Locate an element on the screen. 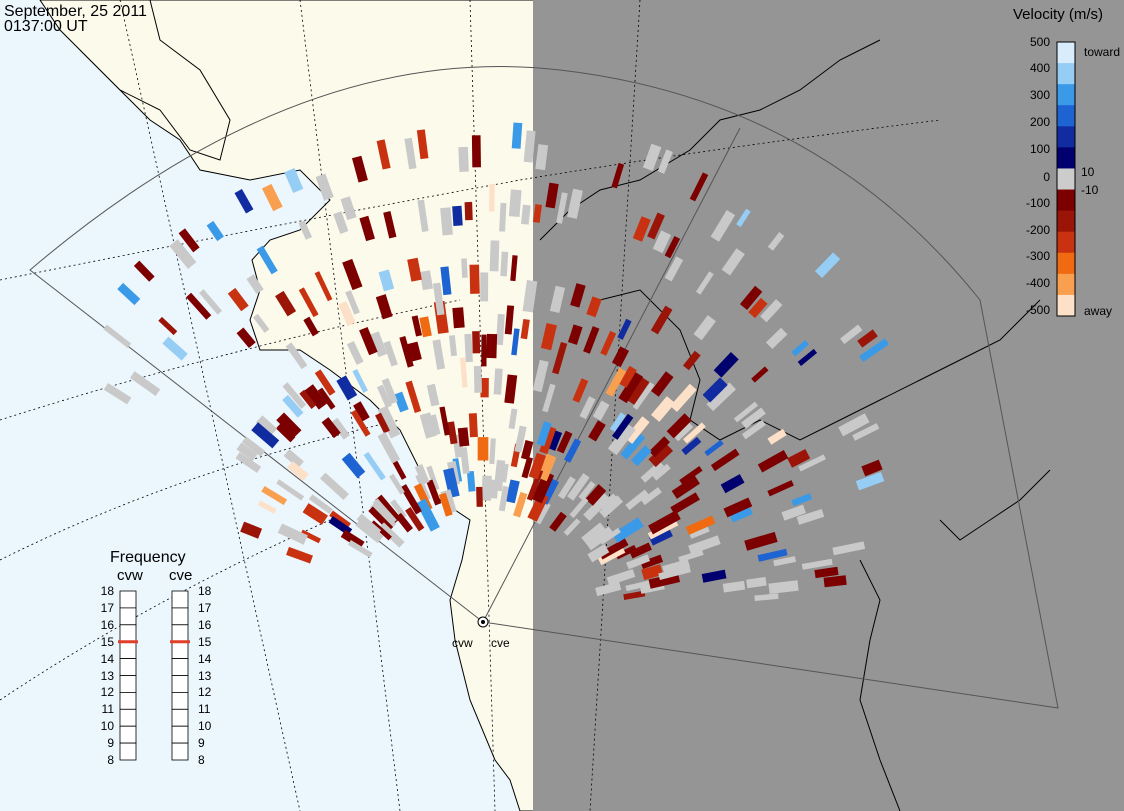 The width and height of the screenshot is (1124, 811). velocity-tick-label: -300 is located at coordinates (1037, 256).